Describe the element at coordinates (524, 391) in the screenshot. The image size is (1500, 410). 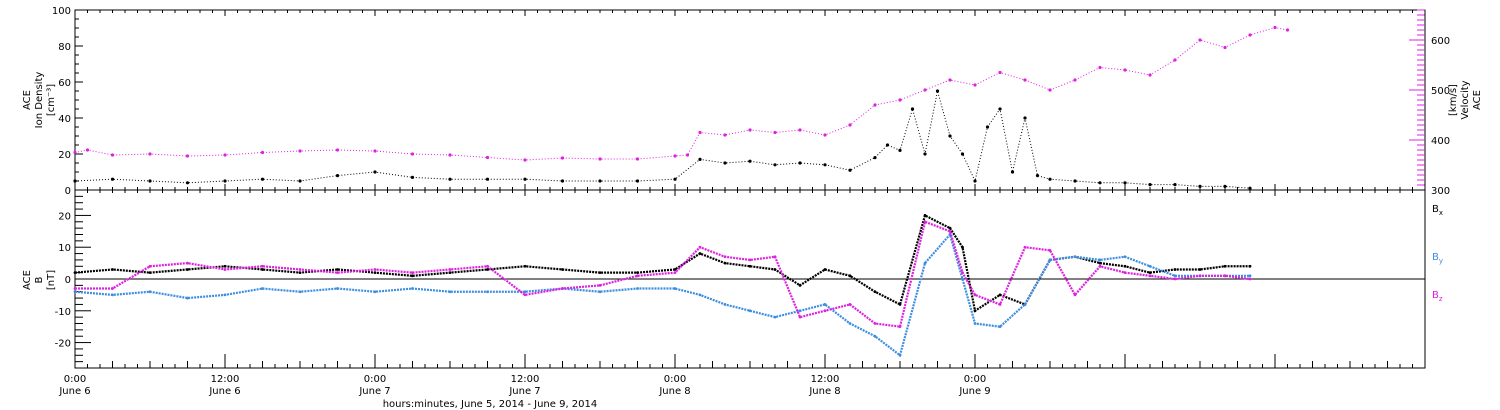
I see `x-tick-day-label: June 7` at that location.